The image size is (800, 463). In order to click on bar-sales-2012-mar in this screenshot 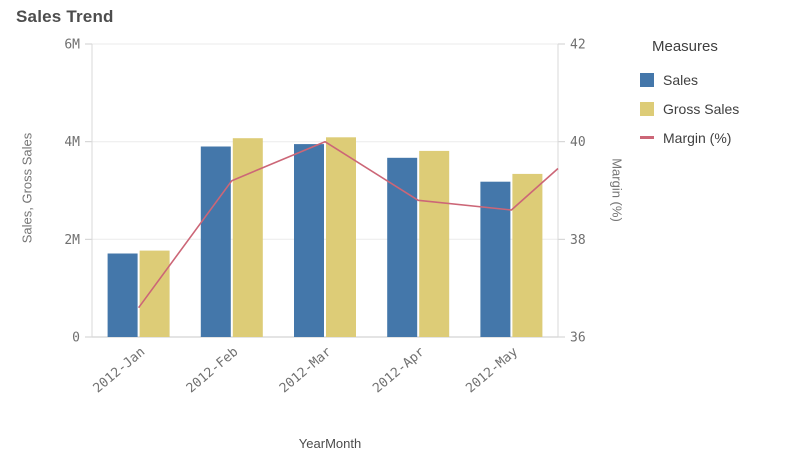, I will do `click(309, 240)`.